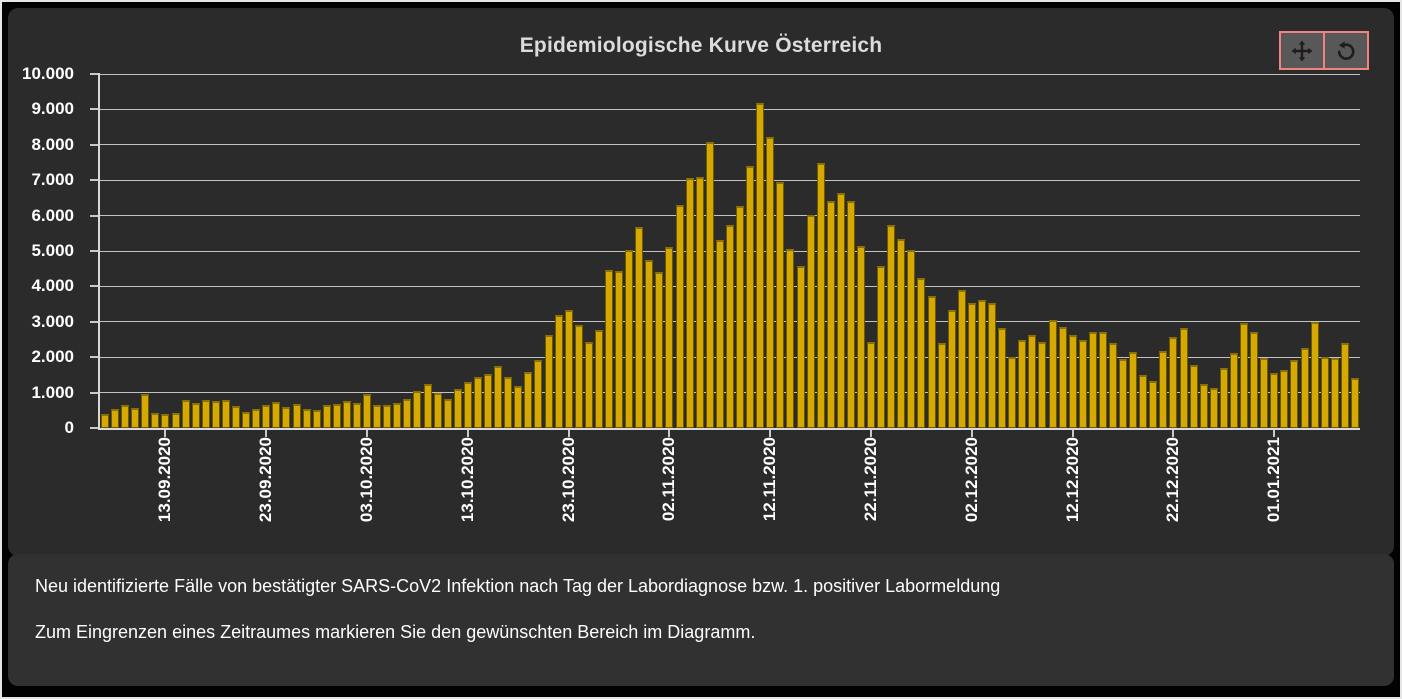 The width and height of the screenshot is (1402, 699). Describe the element at coordinates (48, 73) in the screenshot. I see `y-axis-label: 10.000` at that location.